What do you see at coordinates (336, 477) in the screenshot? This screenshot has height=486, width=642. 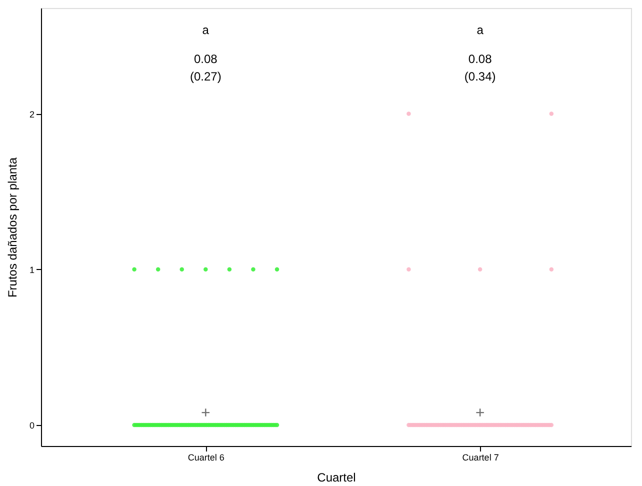 I see `x-axis-title: Cuartel` at bounding box center [336, 477].